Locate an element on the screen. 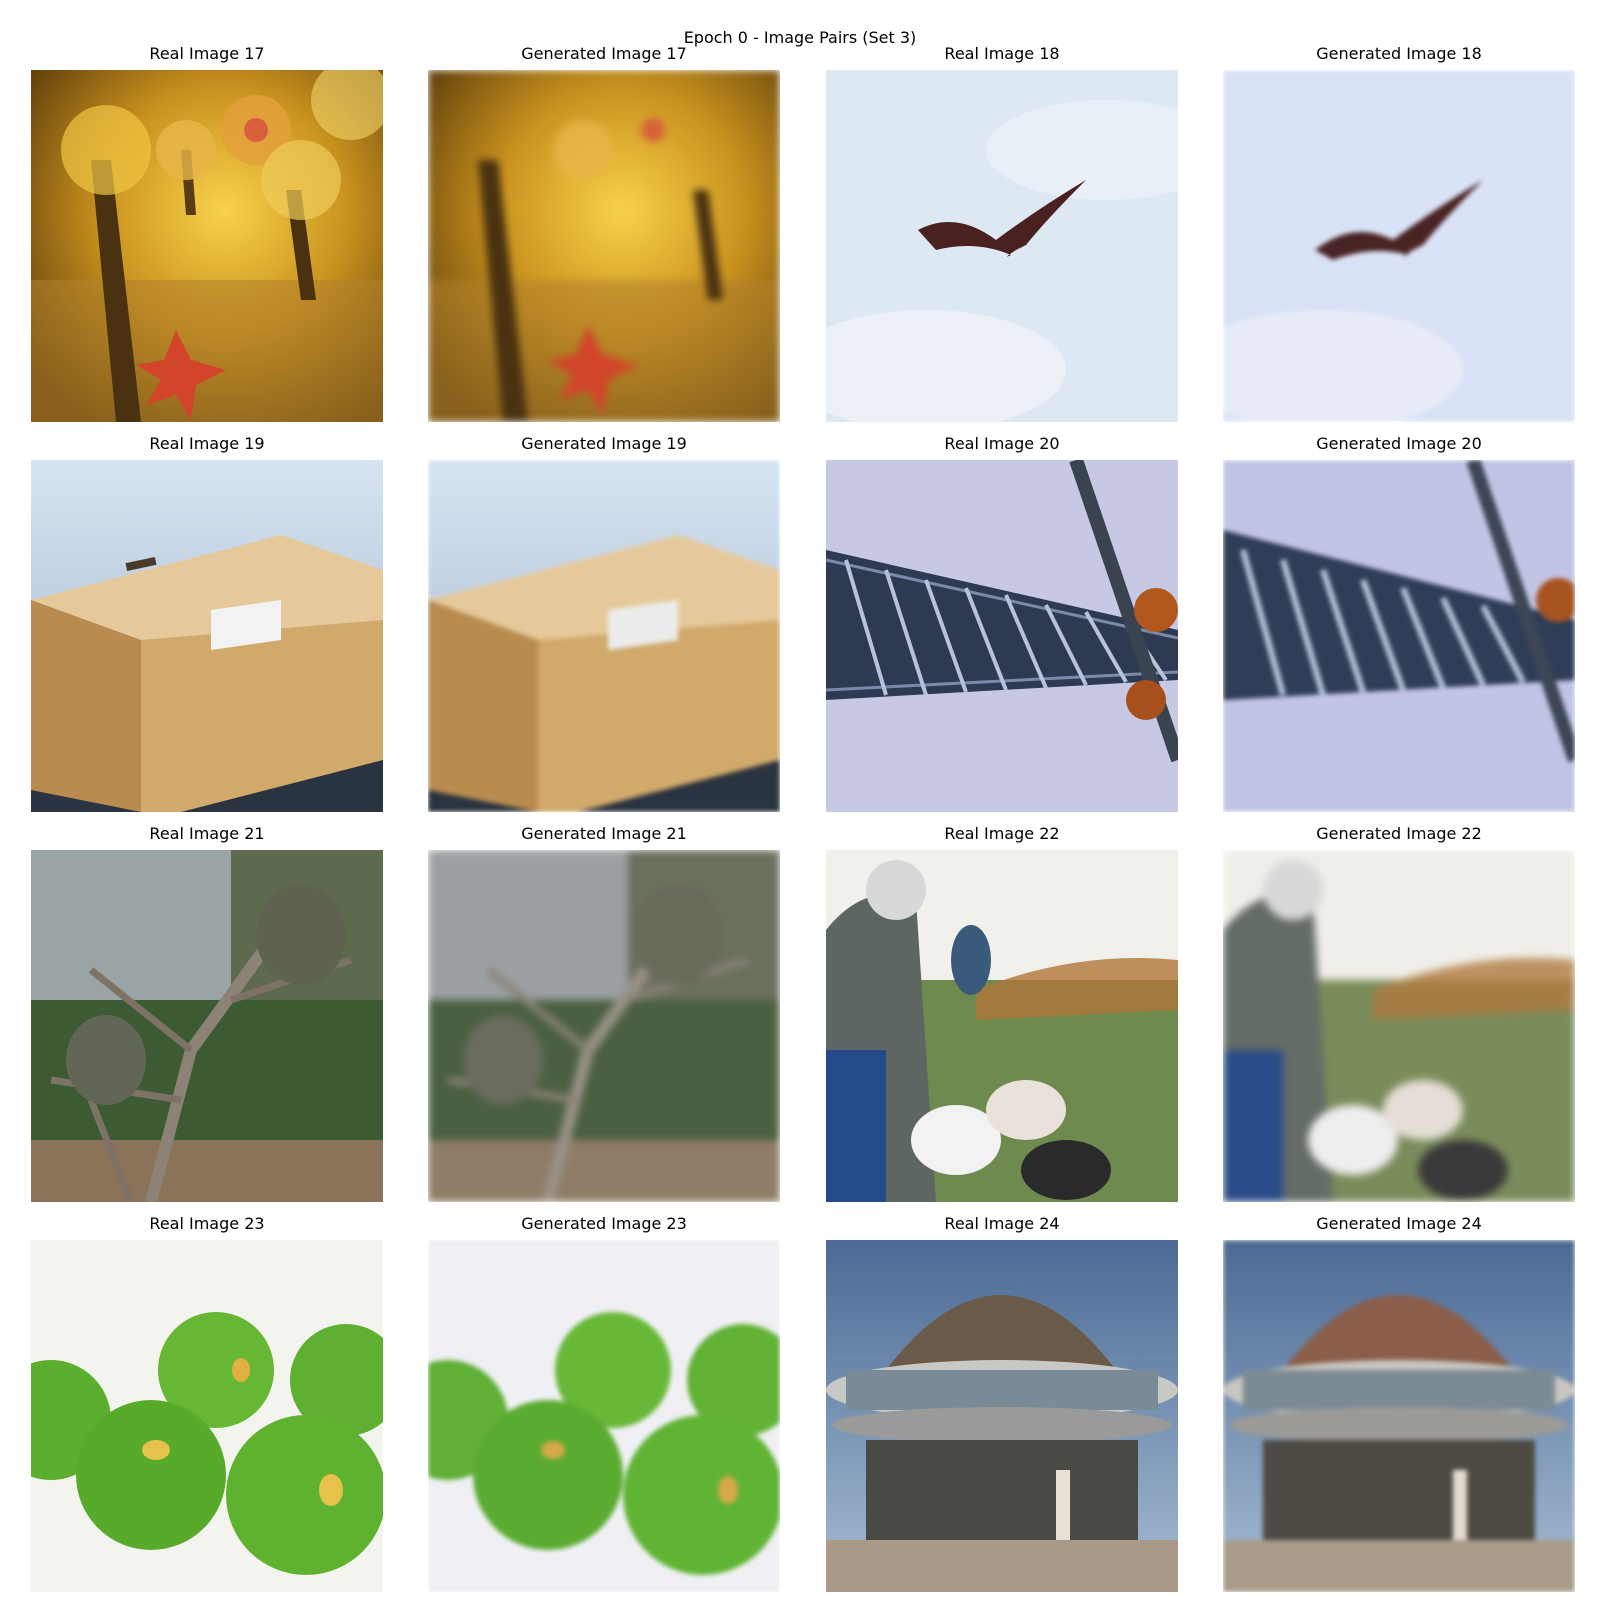 The image size is (1600, 1600). panel-title: Real Image 19 is located at coordinates (207, 443).